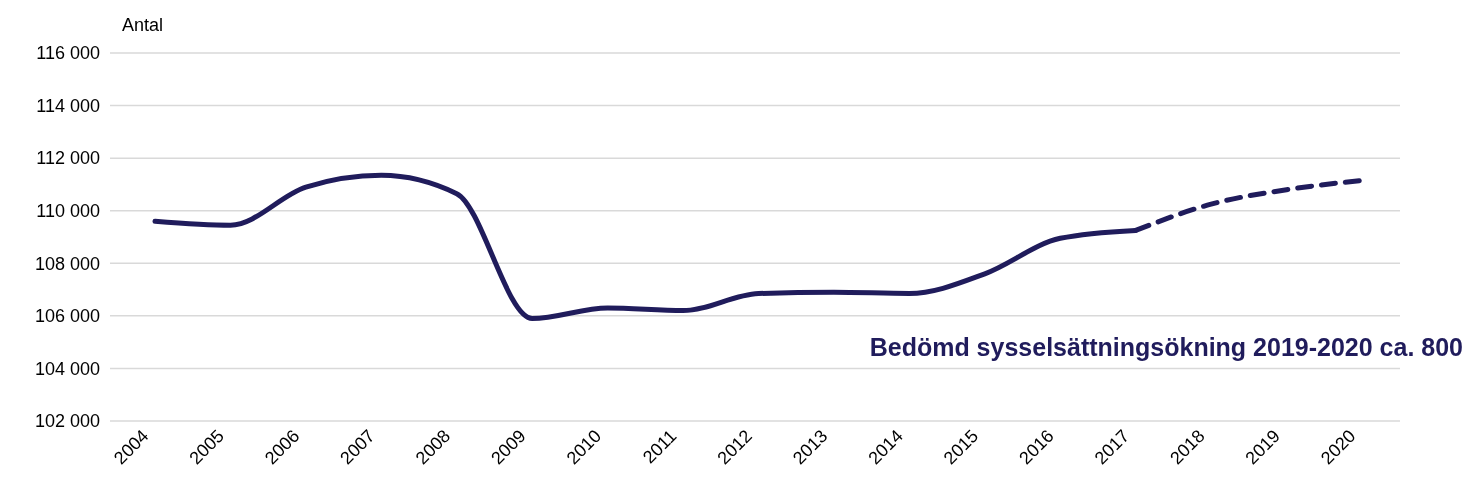 The width and height of the screenshot is (1468, 489). I want to click on annotation: Bedömd sysselsättningsökning 2019-2020 ca. 800, so click(1166, 347).